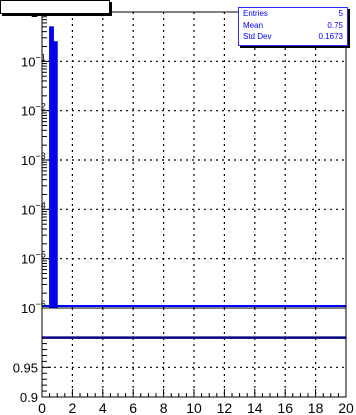  What do you see at coordinates (164, 407) in the screenshot?
I see `x-tick-label: 8` at bounding box center [164, 407].